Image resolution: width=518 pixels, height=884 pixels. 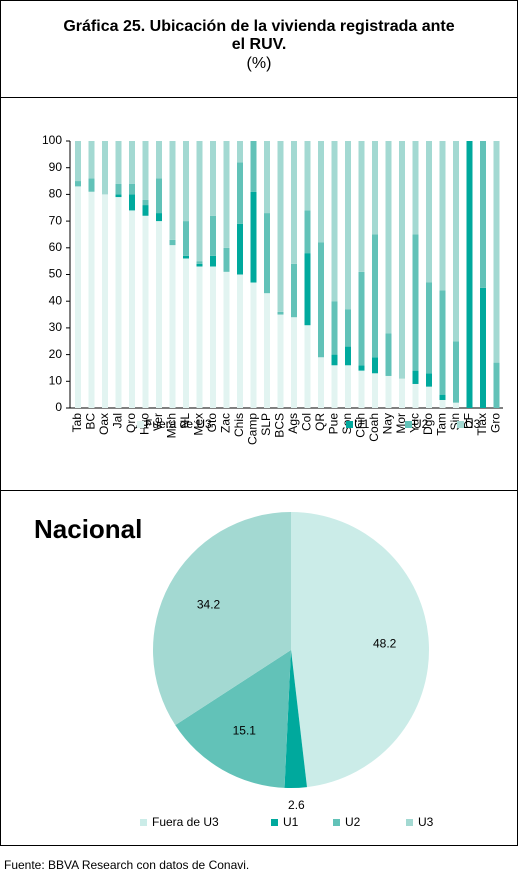 I want to click on data-label: 34.2, so click(x=209, y=604).